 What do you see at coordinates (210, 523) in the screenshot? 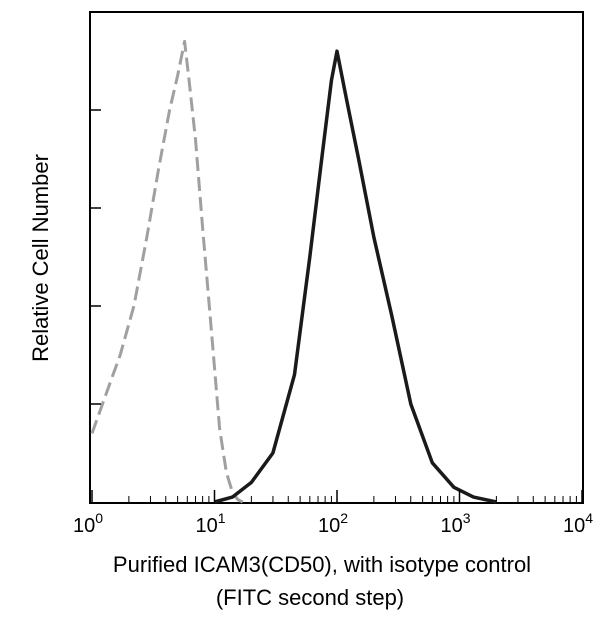
I see `x-tick-label: 10¹` at bounding box center [210, 523].